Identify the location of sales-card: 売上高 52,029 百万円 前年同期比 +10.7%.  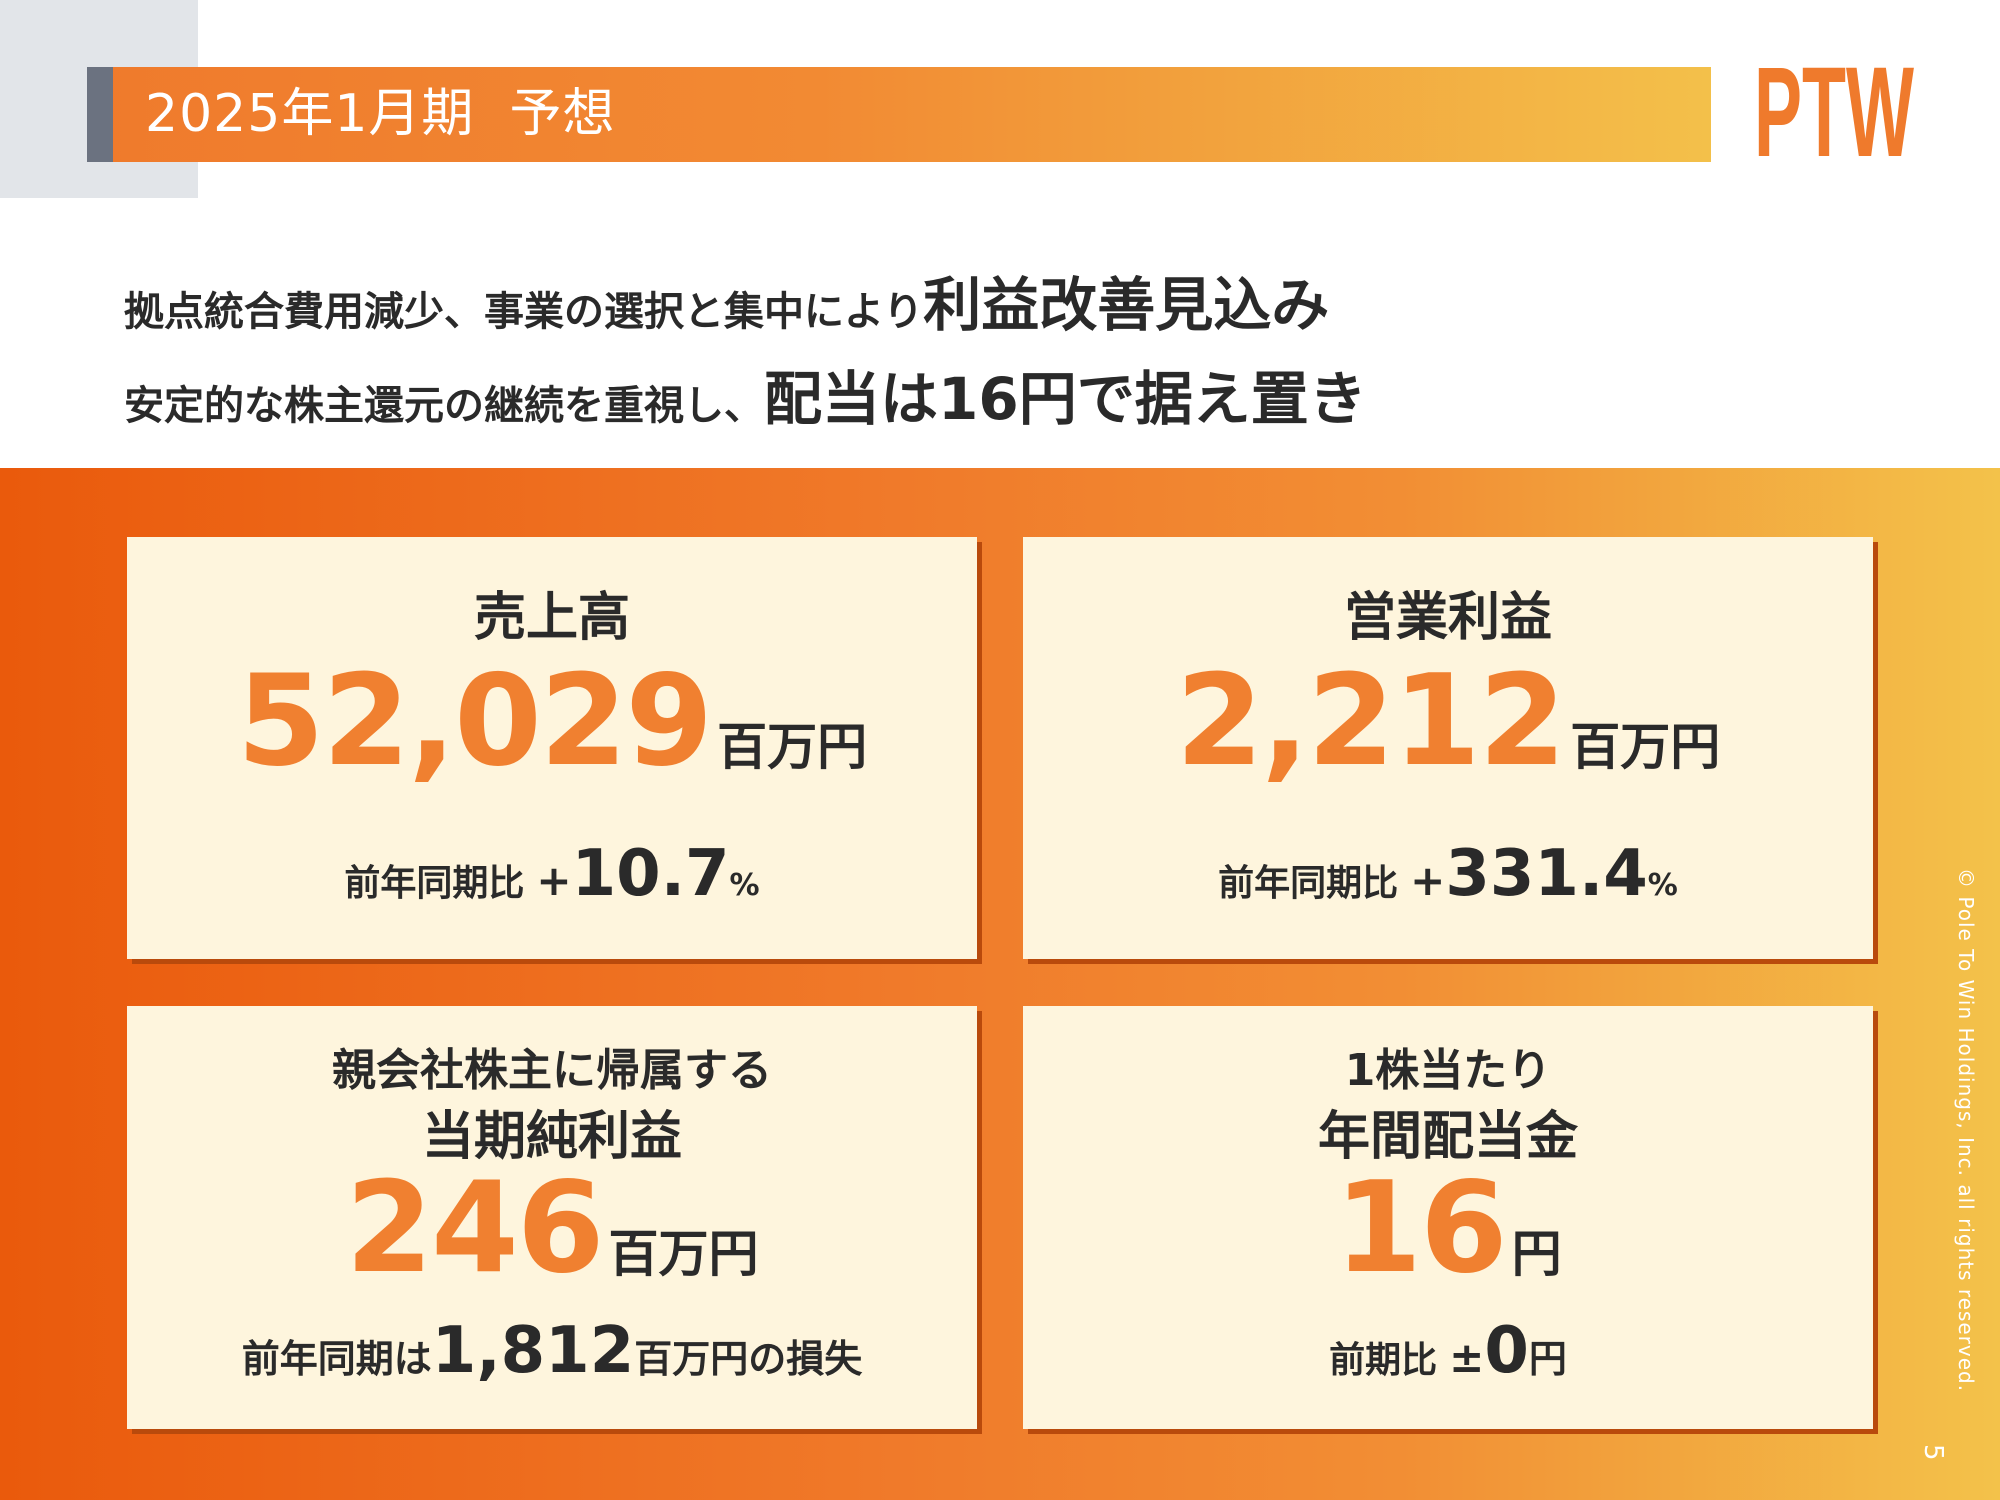
(552, 748).